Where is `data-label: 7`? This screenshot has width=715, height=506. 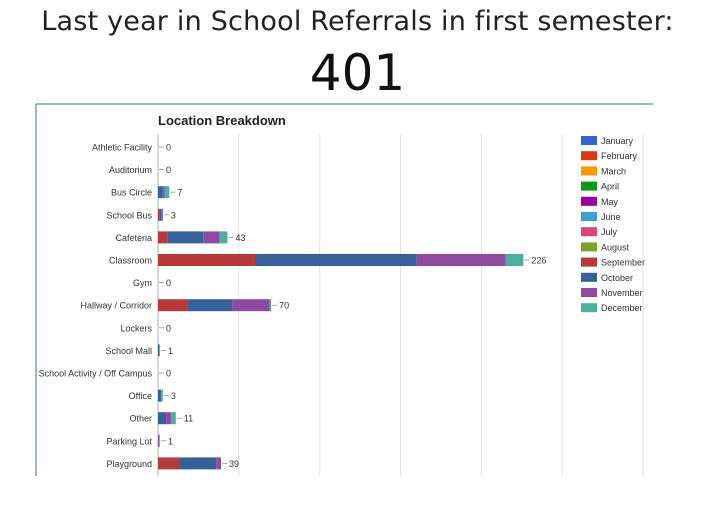 data-label: 7 is located at coordinates (179, 193).